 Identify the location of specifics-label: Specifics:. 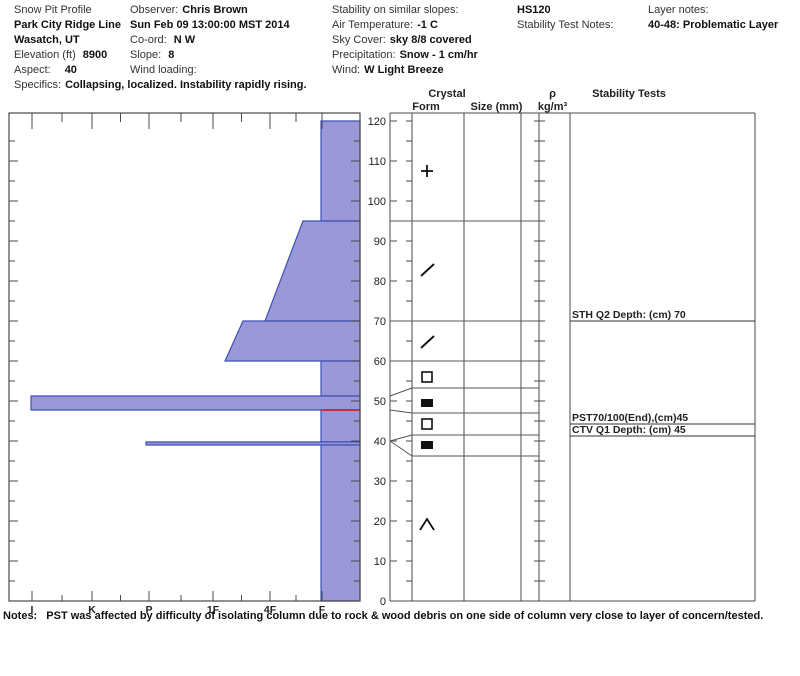
(38, 85).